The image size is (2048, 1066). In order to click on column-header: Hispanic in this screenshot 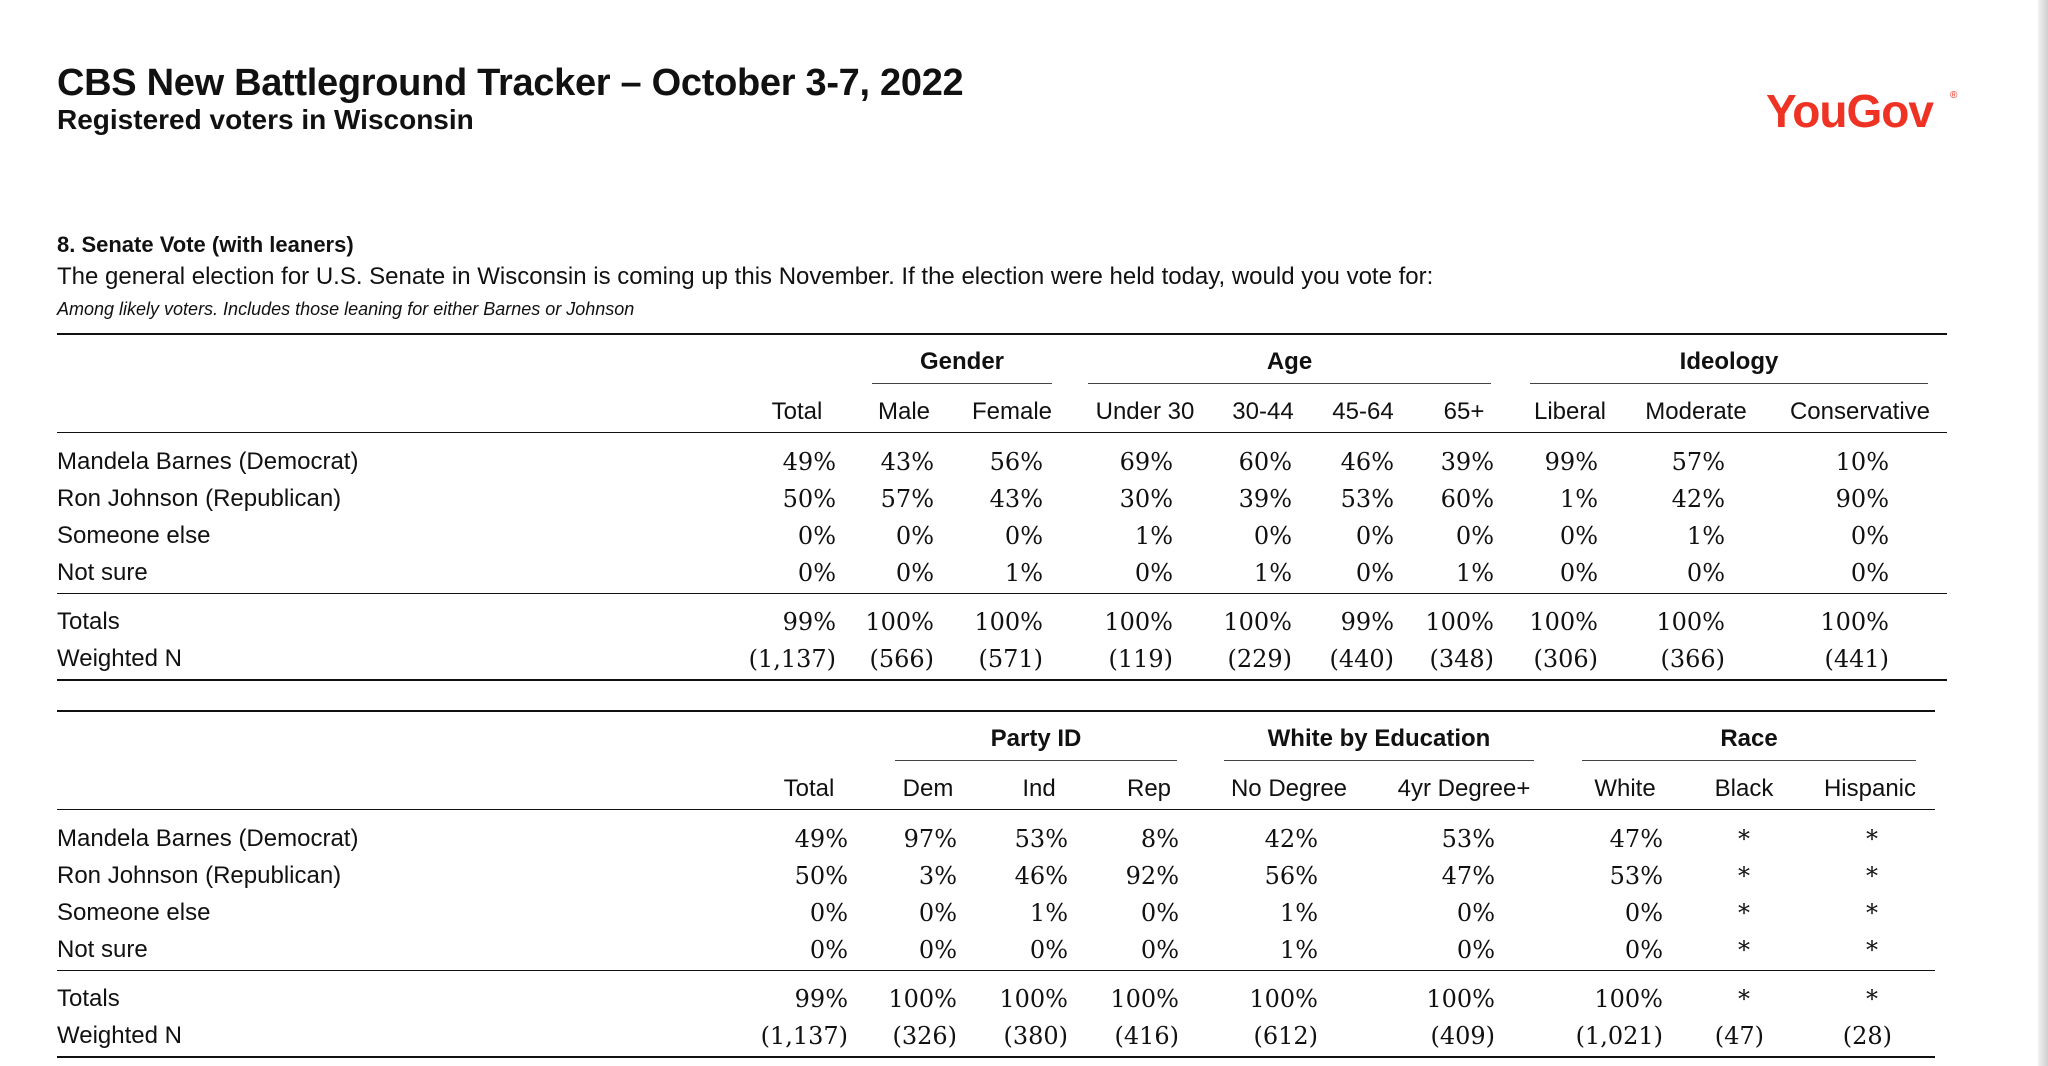, I will do `click(1870, 788)`.